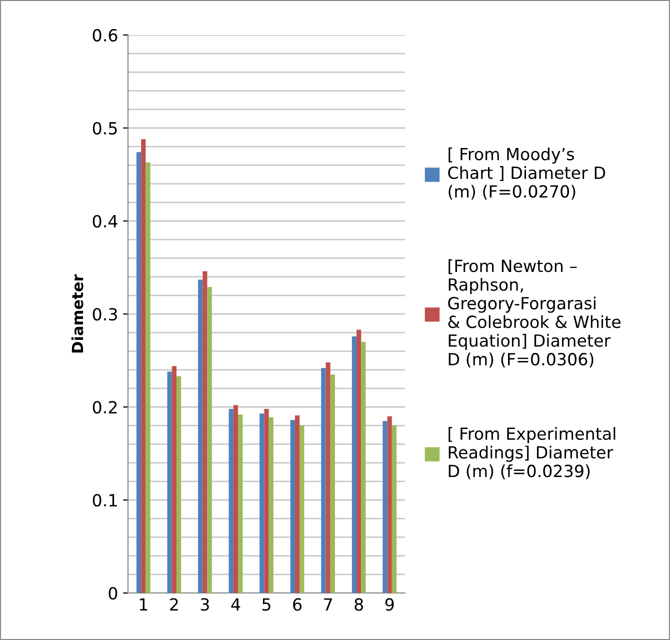 The height and width of the screenshot is (640, 670). I want to click on x-tick-label: 6, so click(297, 604).